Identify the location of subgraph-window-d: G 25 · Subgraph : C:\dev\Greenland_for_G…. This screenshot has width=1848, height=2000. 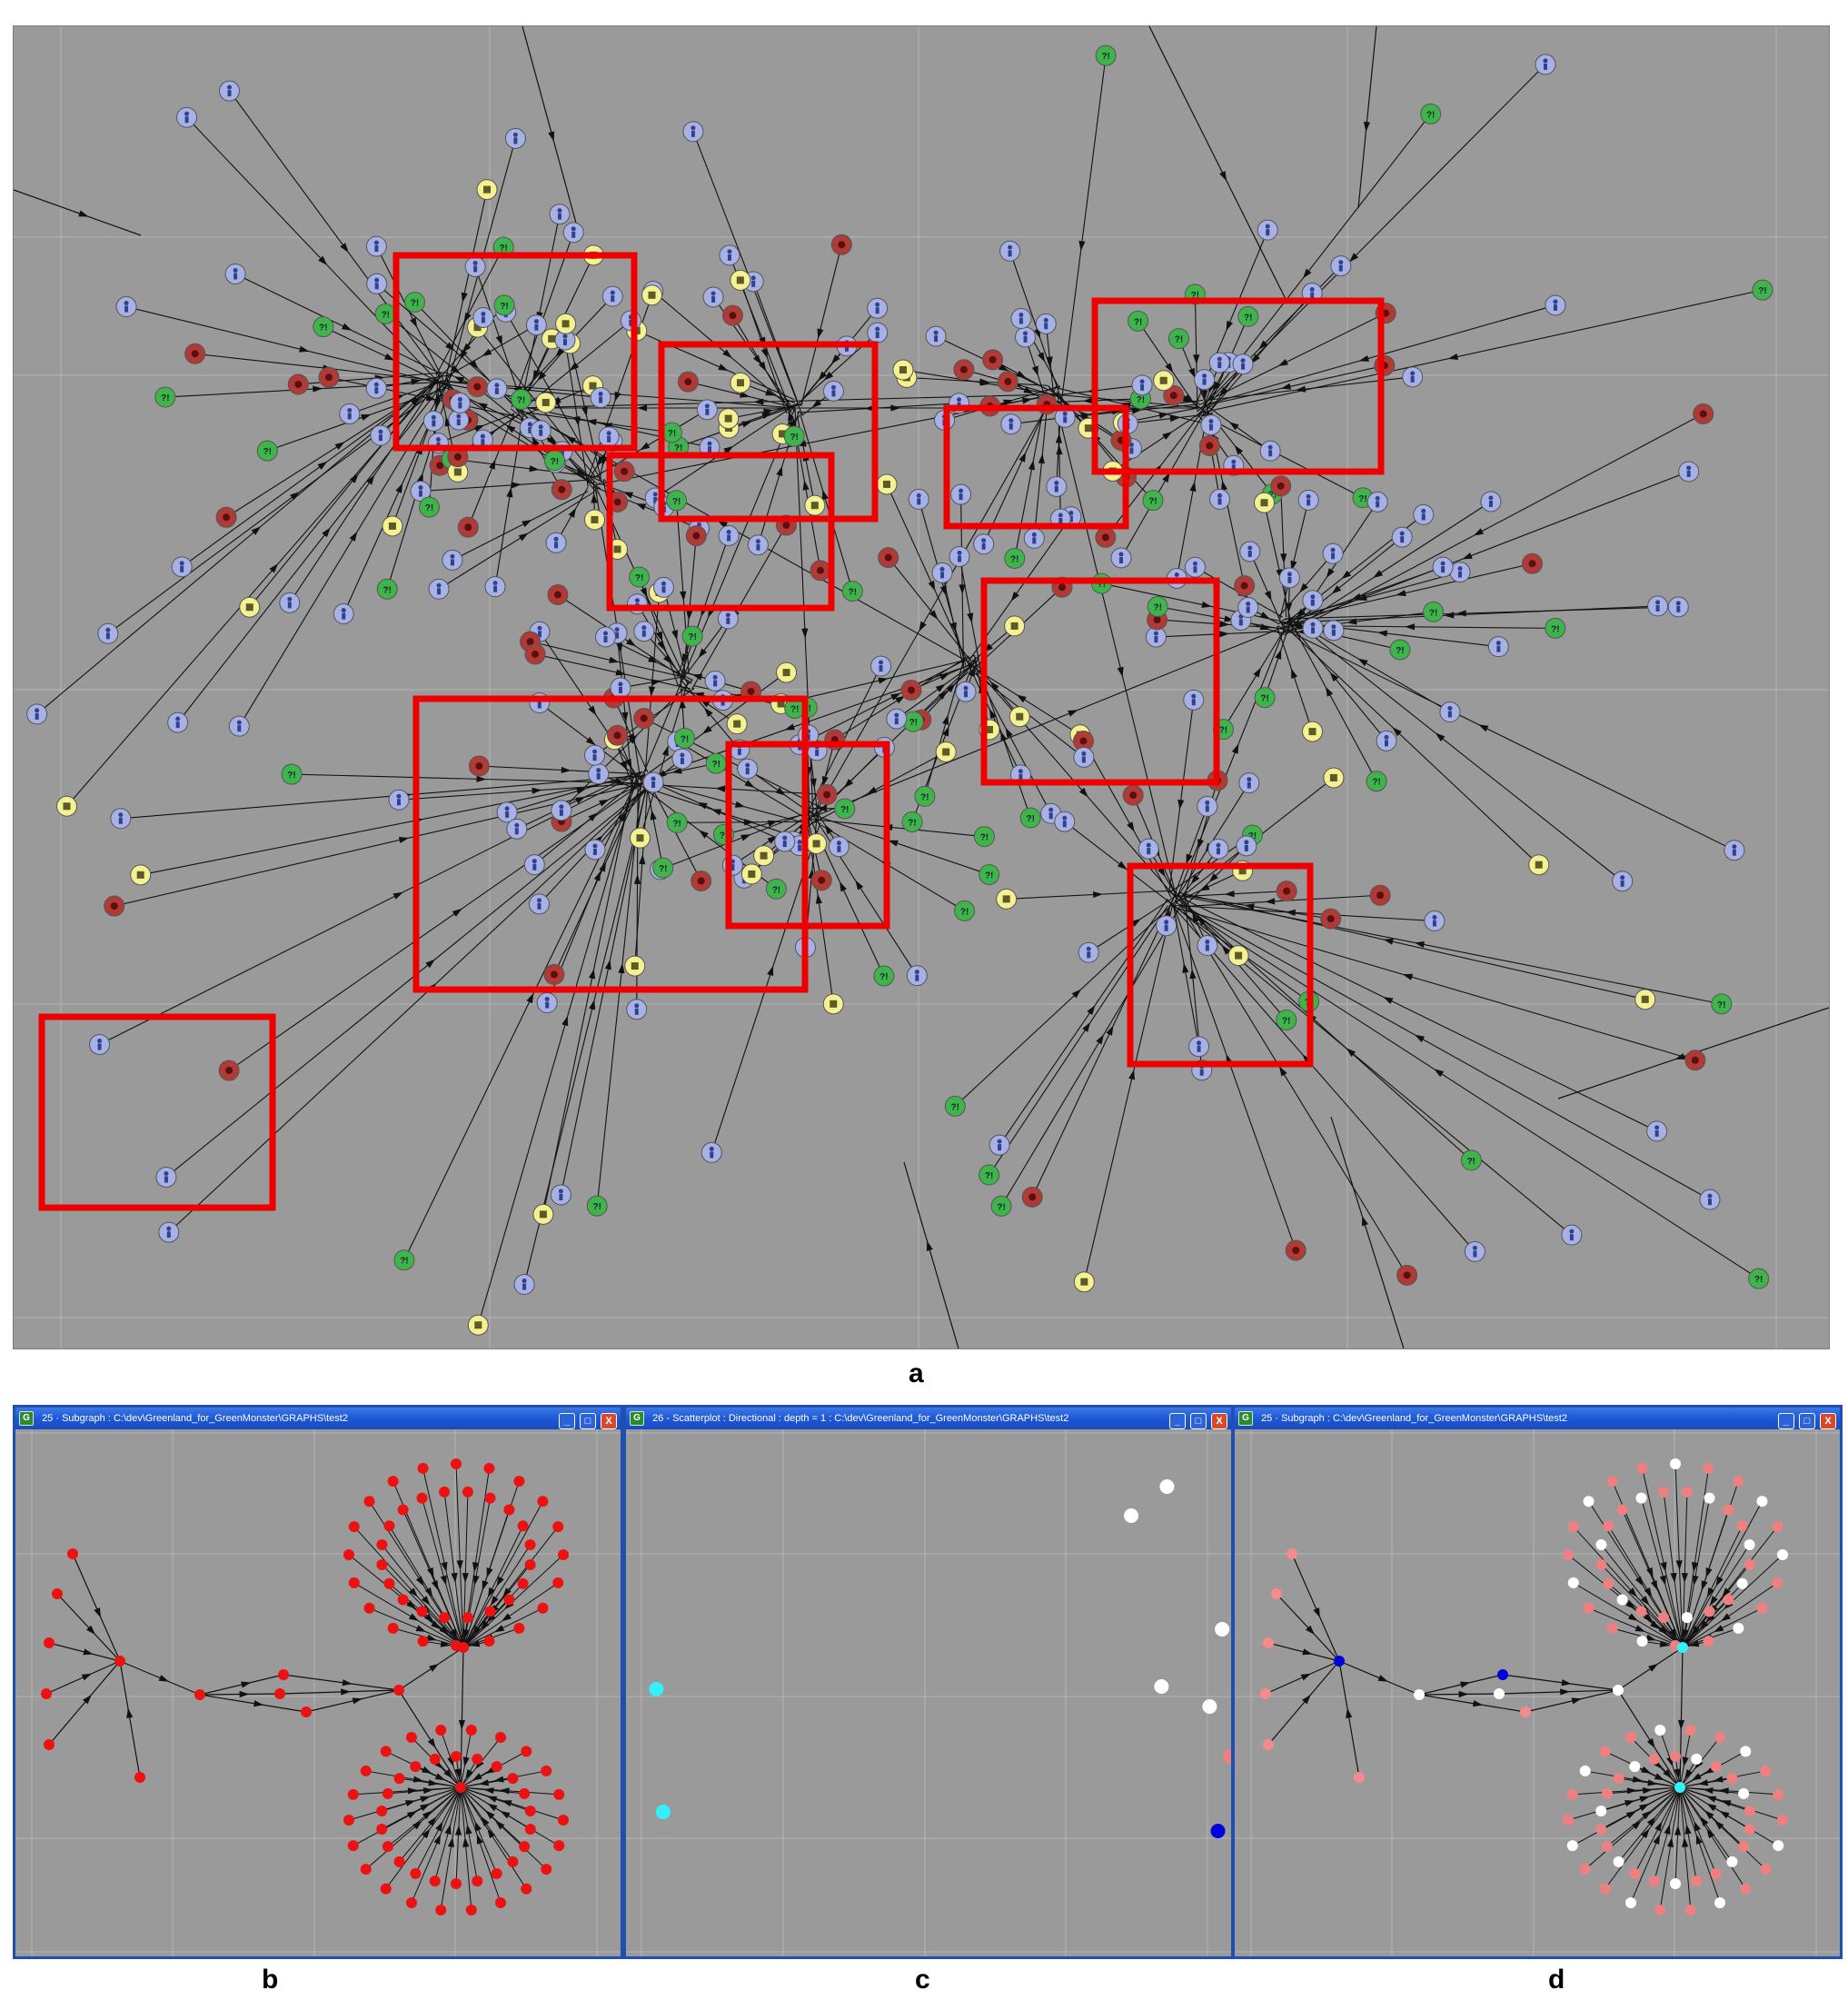
(1537, 1682).